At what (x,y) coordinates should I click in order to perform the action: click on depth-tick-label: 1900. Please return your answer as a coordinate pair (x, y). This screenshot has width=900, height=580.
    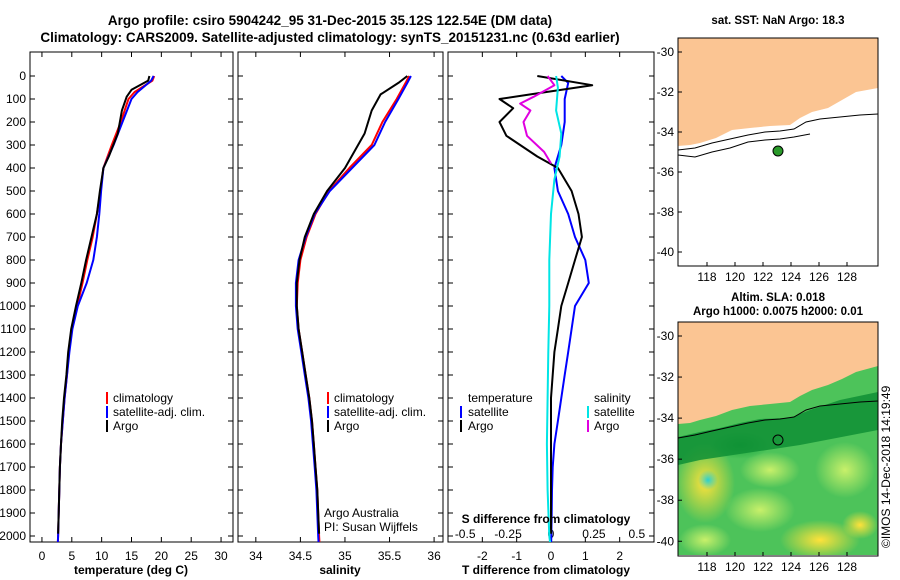
    Looking at the image, I should click on (13, 513).